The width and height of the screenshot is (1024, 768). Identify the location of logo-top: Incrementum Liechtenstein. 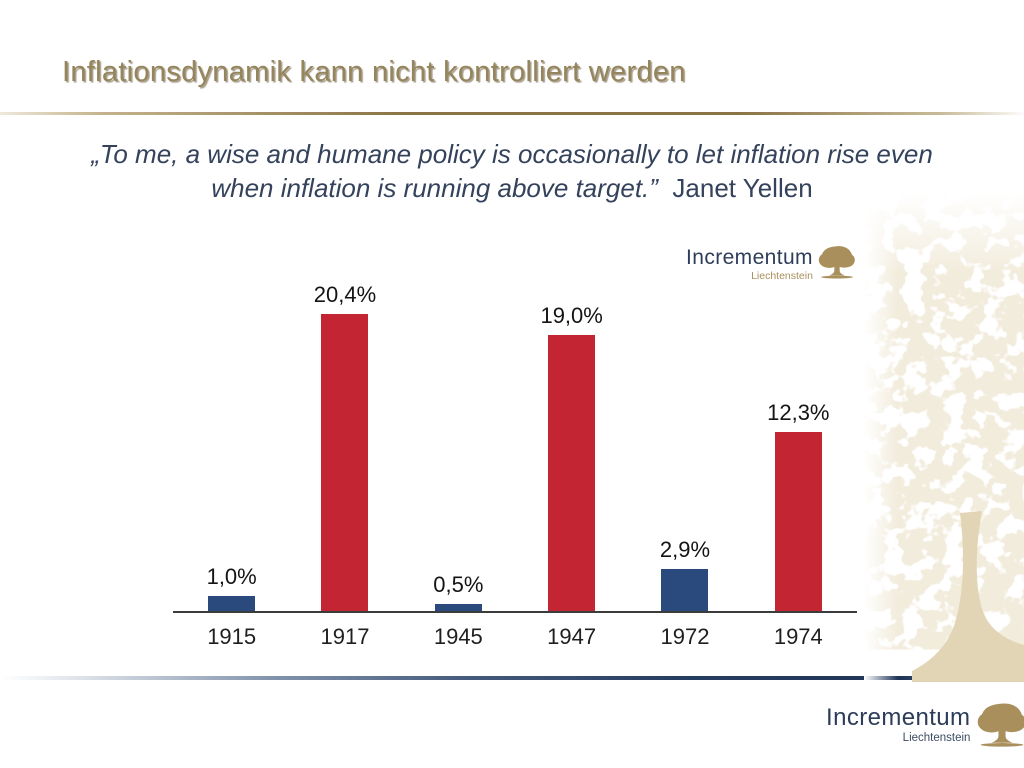
(772, 264).